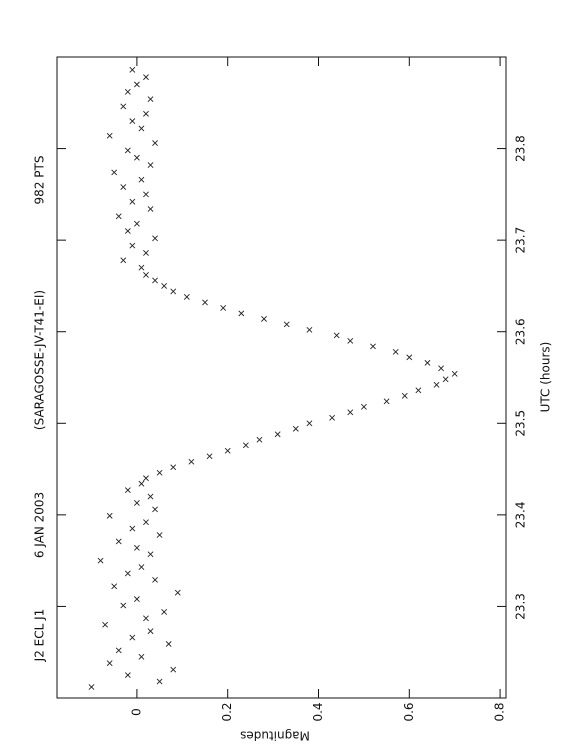  Describe the element at coordinates (40, 525) in the screenshot. I see `annotation: 6 JAN 2003` at that location.